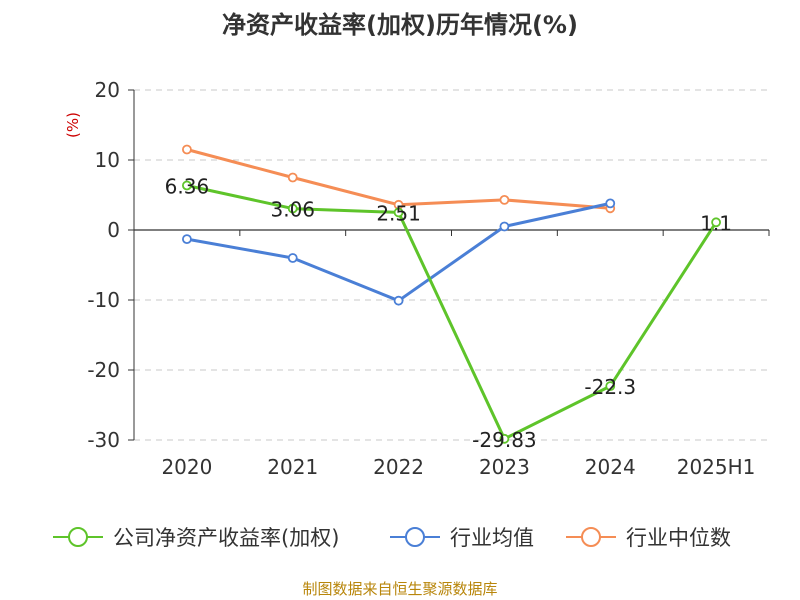 Image resolution: width=800 pixels, height=600 pixels. What do you see at coordinates (103, 440) in the screenshot?
I see `y-tick-label: -30` at bounding box center [103, 440].